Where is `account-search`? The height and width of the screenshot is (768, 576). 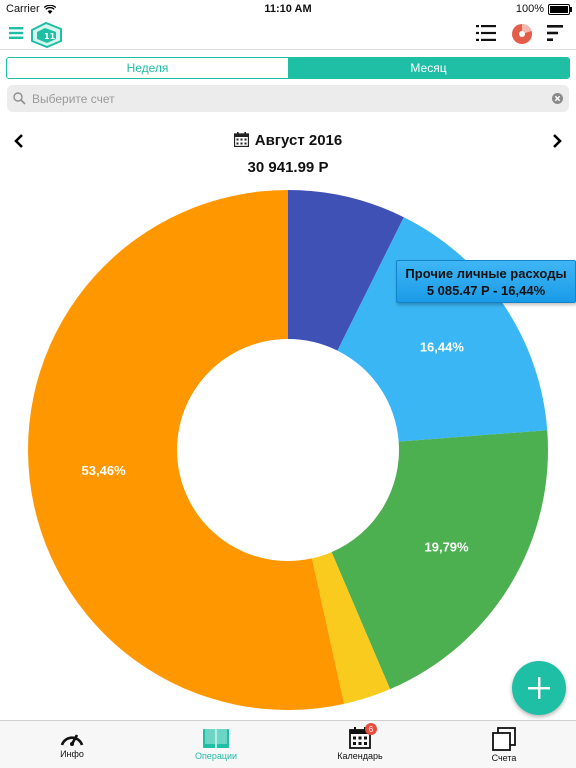
account-search is located at coordinates (288, 98).